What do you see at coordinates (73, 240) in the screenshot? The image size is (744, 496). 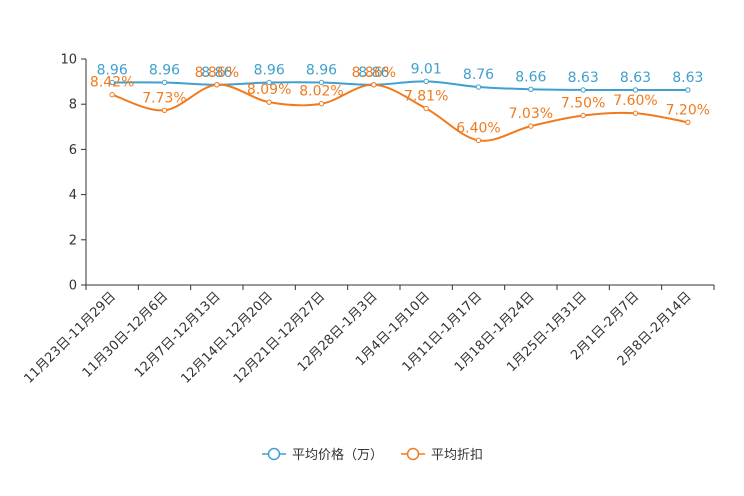 I see `y-tick-label: 2` at bounding box center [73, 240].